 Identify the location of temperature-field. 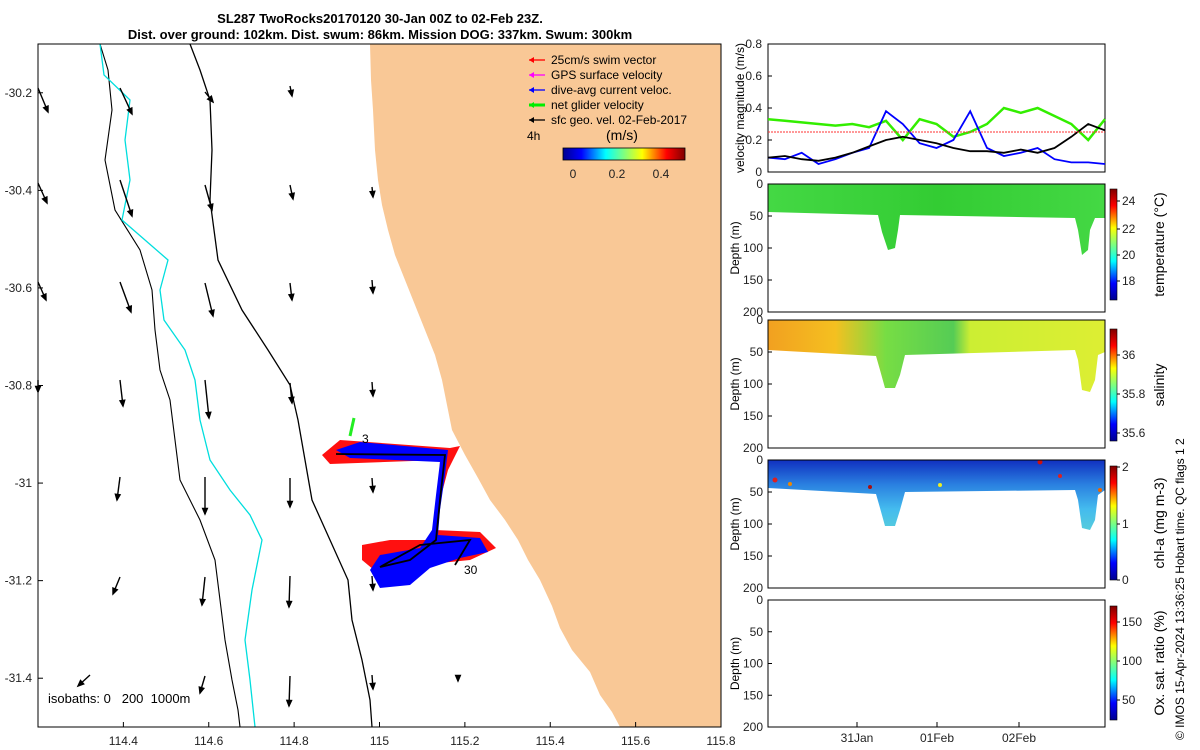
(936, 219).